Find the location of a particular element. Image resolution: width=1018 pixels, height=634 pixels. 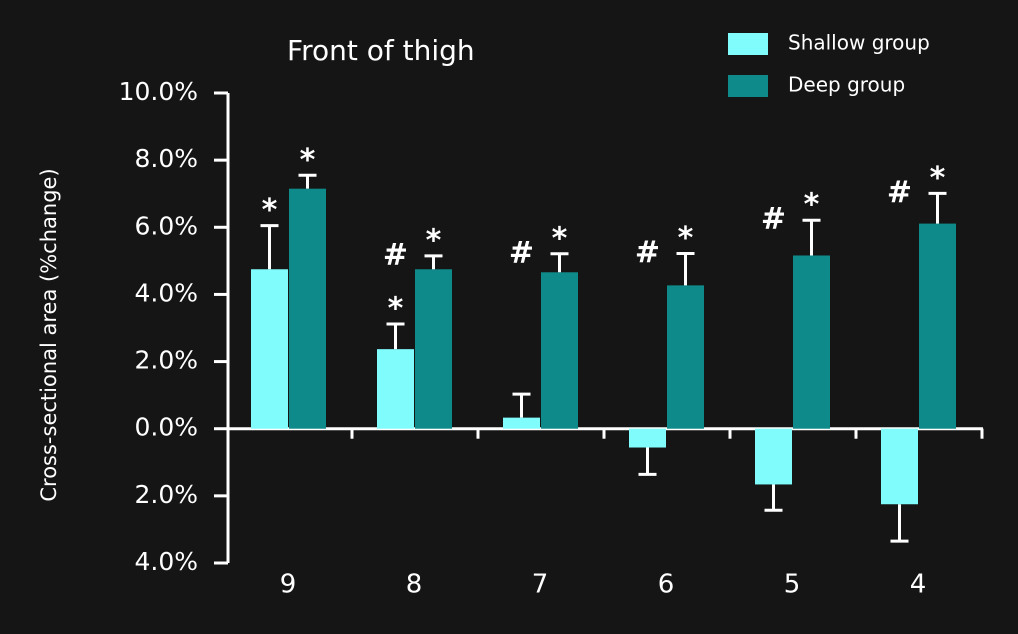

x-tick-label: 9 is located at coordinates (288, 585).